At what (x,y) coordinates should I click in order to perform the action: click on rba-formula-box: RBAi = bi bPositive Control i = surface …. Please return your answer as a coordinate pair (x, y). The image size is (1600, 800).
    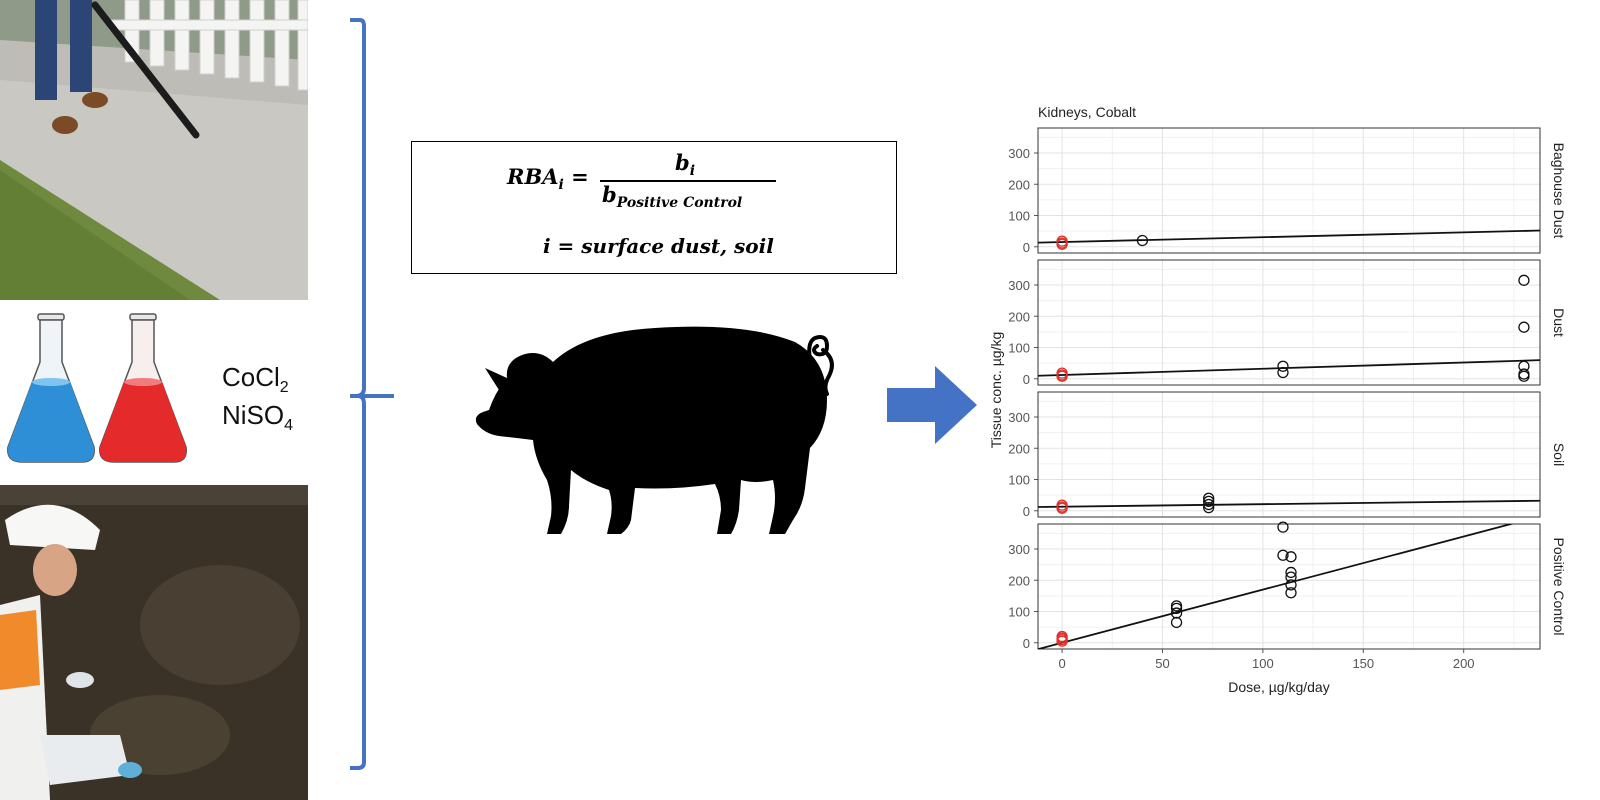
    Looking at the image, I should click on (654, 207).